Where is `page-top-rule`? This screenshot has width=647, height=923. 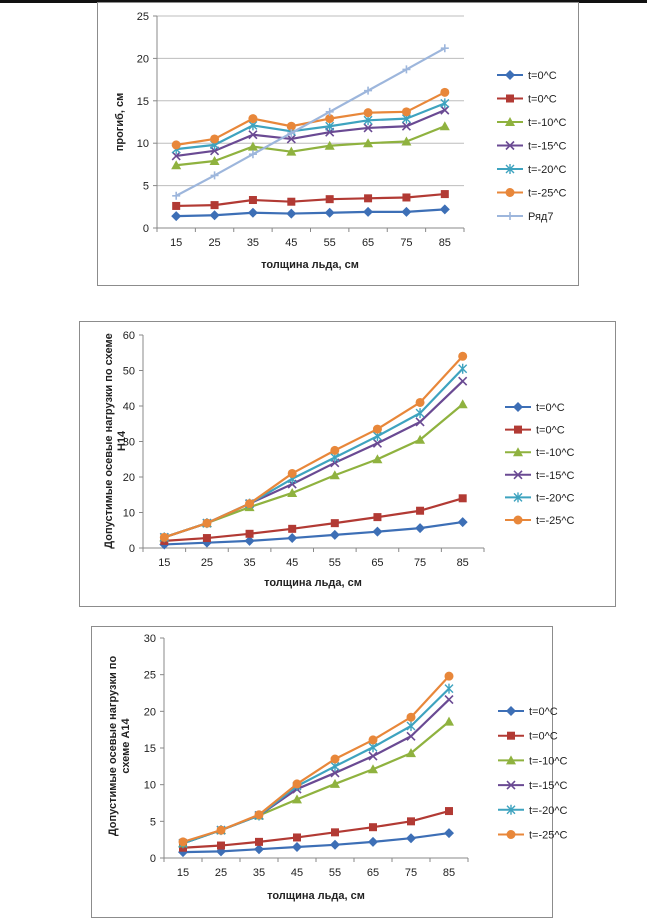
page-top-rule is located at coordinates (323, 1).